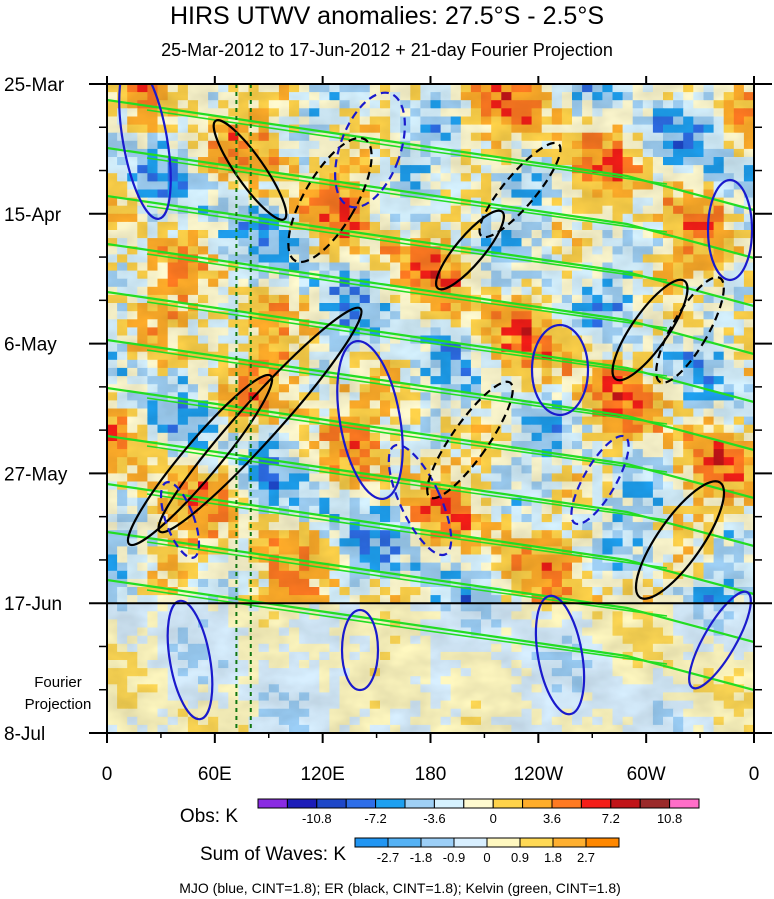 This screenshot has width=774, height=899. I want to click on obs-colorbar: -10.8 -7.2 -3.6 0 3.6 7.2 10.8, so click(478, 812).